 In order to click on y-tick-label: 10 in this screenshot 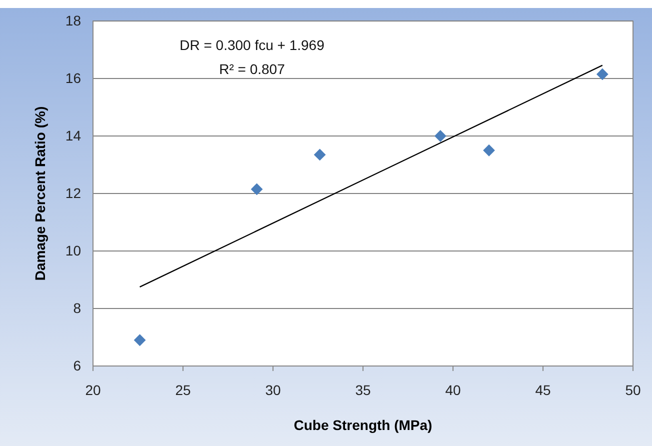, I will do `click(73, 250)`.